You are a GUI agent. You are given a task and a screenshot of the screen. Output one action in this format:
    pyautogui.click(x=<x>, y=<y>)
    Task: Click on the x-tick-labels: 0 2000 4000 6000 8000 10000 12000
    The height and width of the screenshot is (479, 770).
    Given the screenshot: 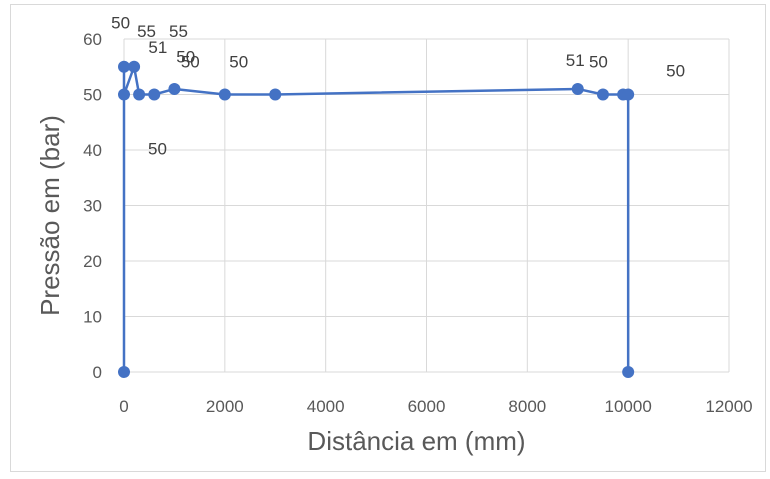 What is the action you would take?
    pyautogui.click(x=435, y=406)
    